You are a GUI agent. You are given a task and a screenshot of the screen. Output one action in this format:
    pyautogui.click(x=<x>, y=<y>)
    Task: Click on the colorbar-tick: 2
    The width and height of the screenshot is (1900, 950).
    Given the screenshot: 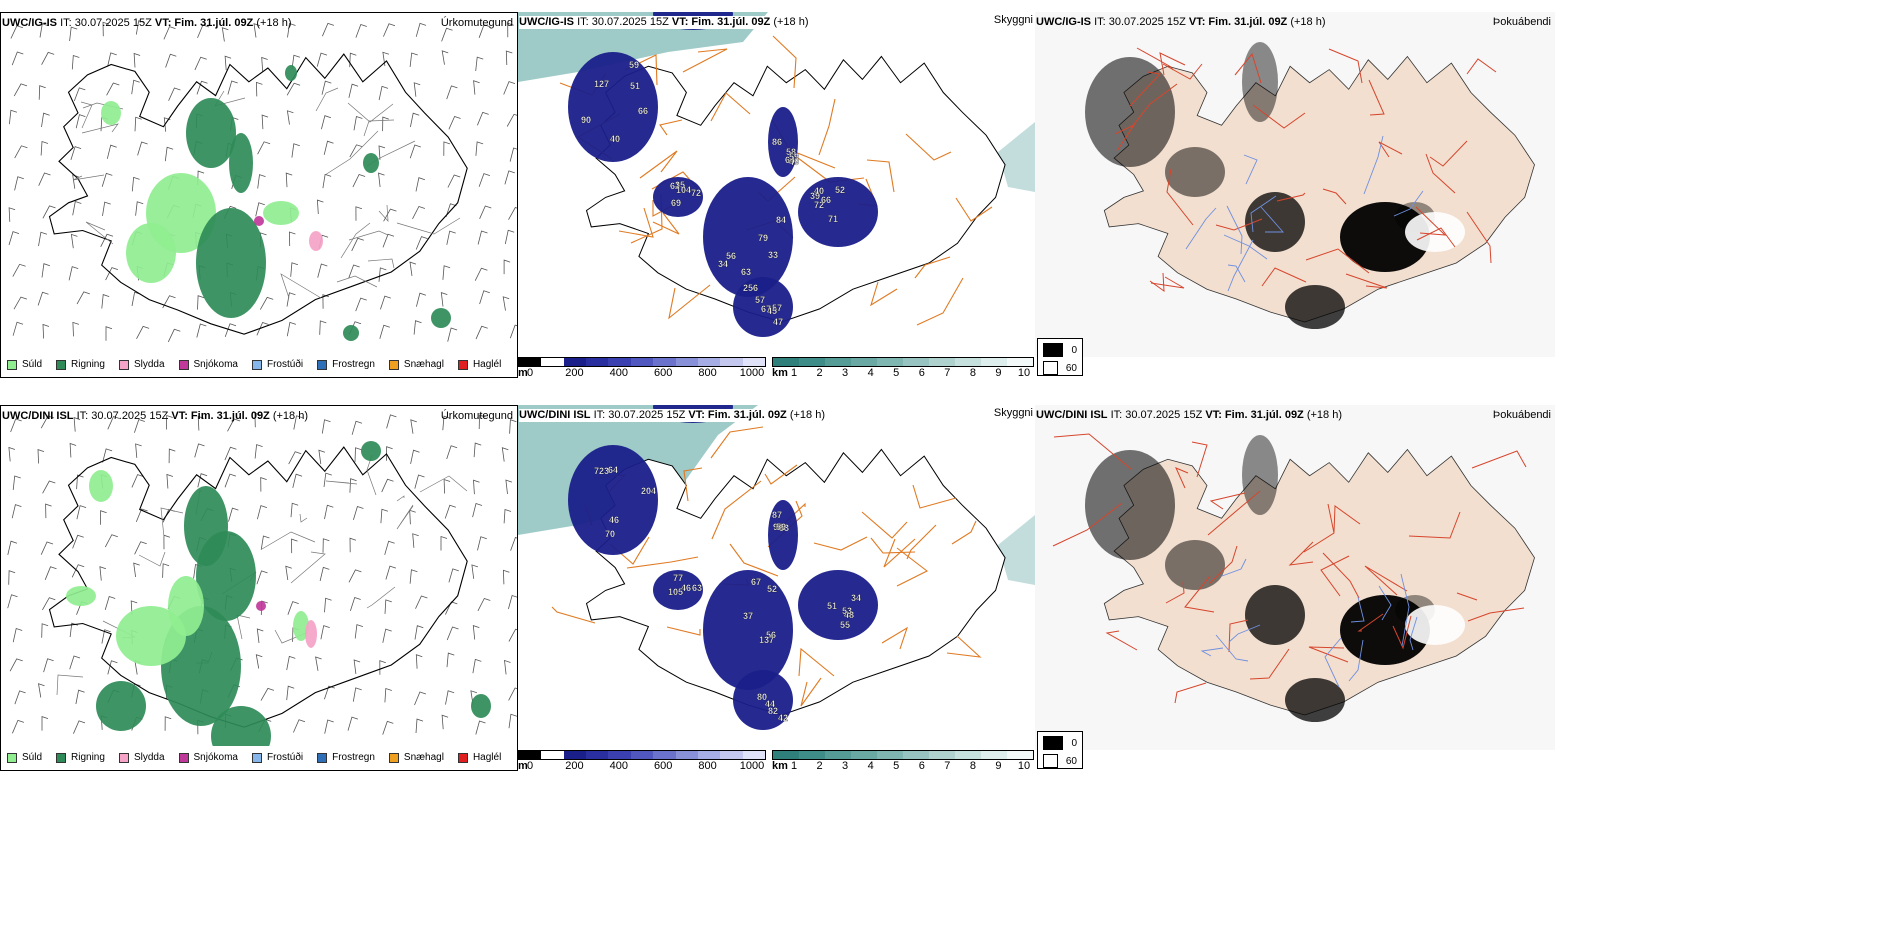 What is the action you would take?
    pyautogui.click(x=819, y=373)
    